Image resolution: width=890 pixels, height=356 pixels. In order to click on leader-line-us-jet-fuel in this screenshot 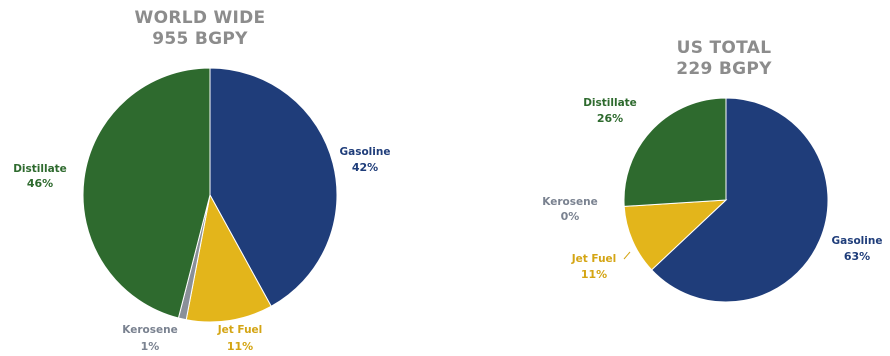, I will do `click(627, 255)`.